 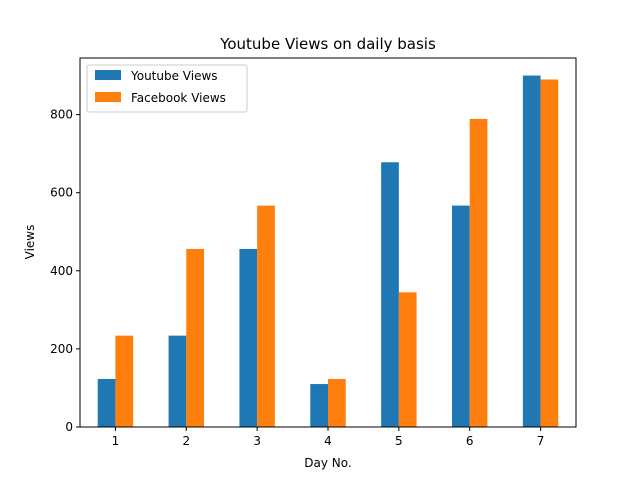 What do you see at coordinates (61, 193) in the screenshot?
I see `y-tick-label: 600` at bounding box center [61, 193].